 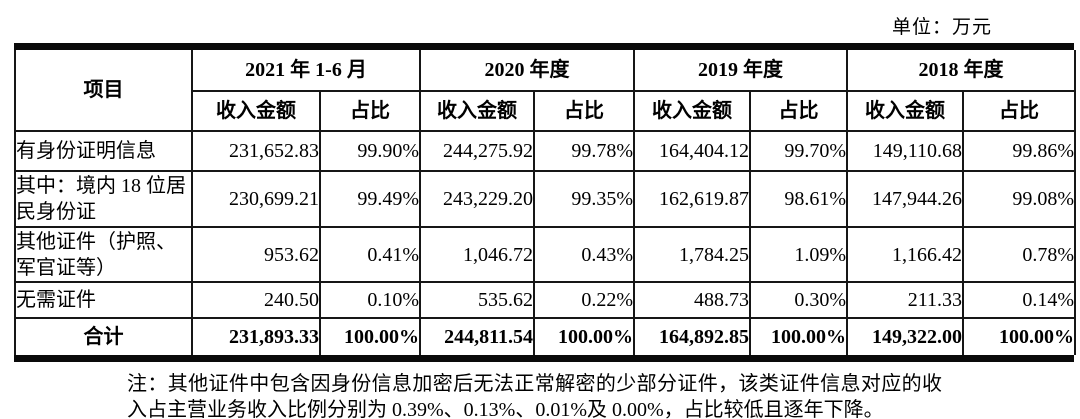 What do you see at coordinates (905, 254) in the screenshot?
I see `revenue-cell: 1,166.42` at bounding box center [905, 254].